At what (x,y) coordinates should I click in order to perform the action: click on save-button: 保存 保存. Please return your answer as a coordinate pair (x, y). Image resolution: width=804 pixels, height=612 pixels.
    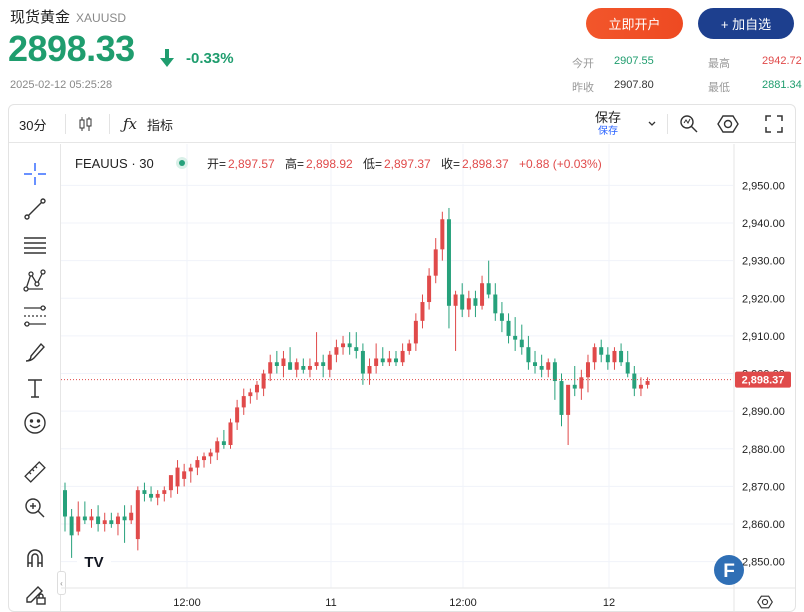
    Looking at the image, I should click on (608, 124).